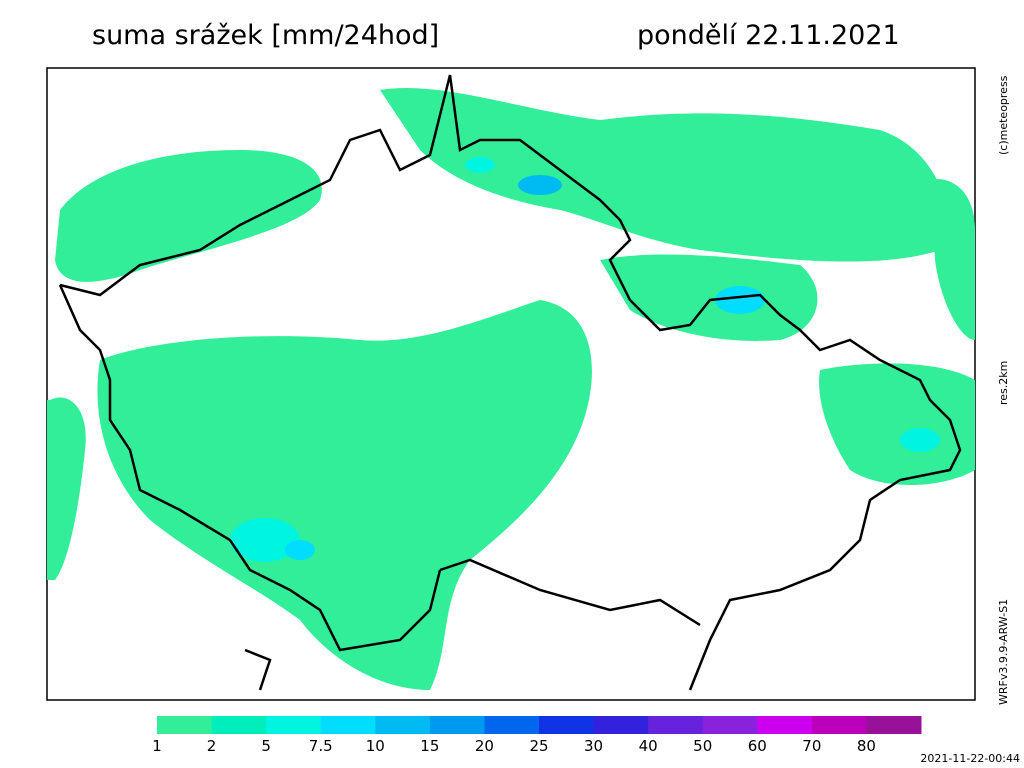  Describe the element at coordinates (375, 746) in the screenshot. I see `legend-label: 10` at that location.